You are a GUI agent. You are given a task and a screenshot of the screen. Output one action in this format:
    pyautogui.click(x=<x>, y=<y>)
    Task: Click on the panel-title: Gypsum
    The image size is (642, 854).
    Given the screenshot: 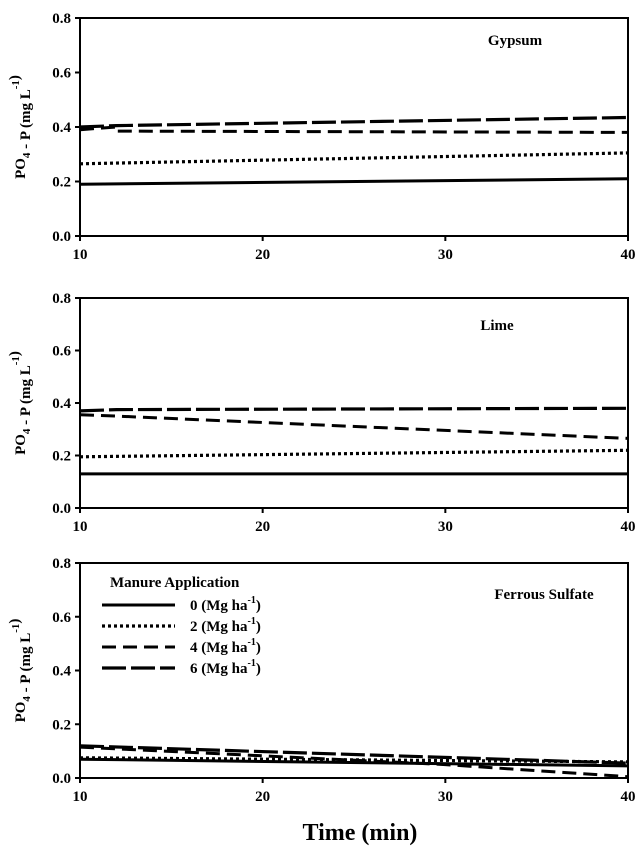 What is the action you would take?
    pyautogui.click(x=515, y=41)
    